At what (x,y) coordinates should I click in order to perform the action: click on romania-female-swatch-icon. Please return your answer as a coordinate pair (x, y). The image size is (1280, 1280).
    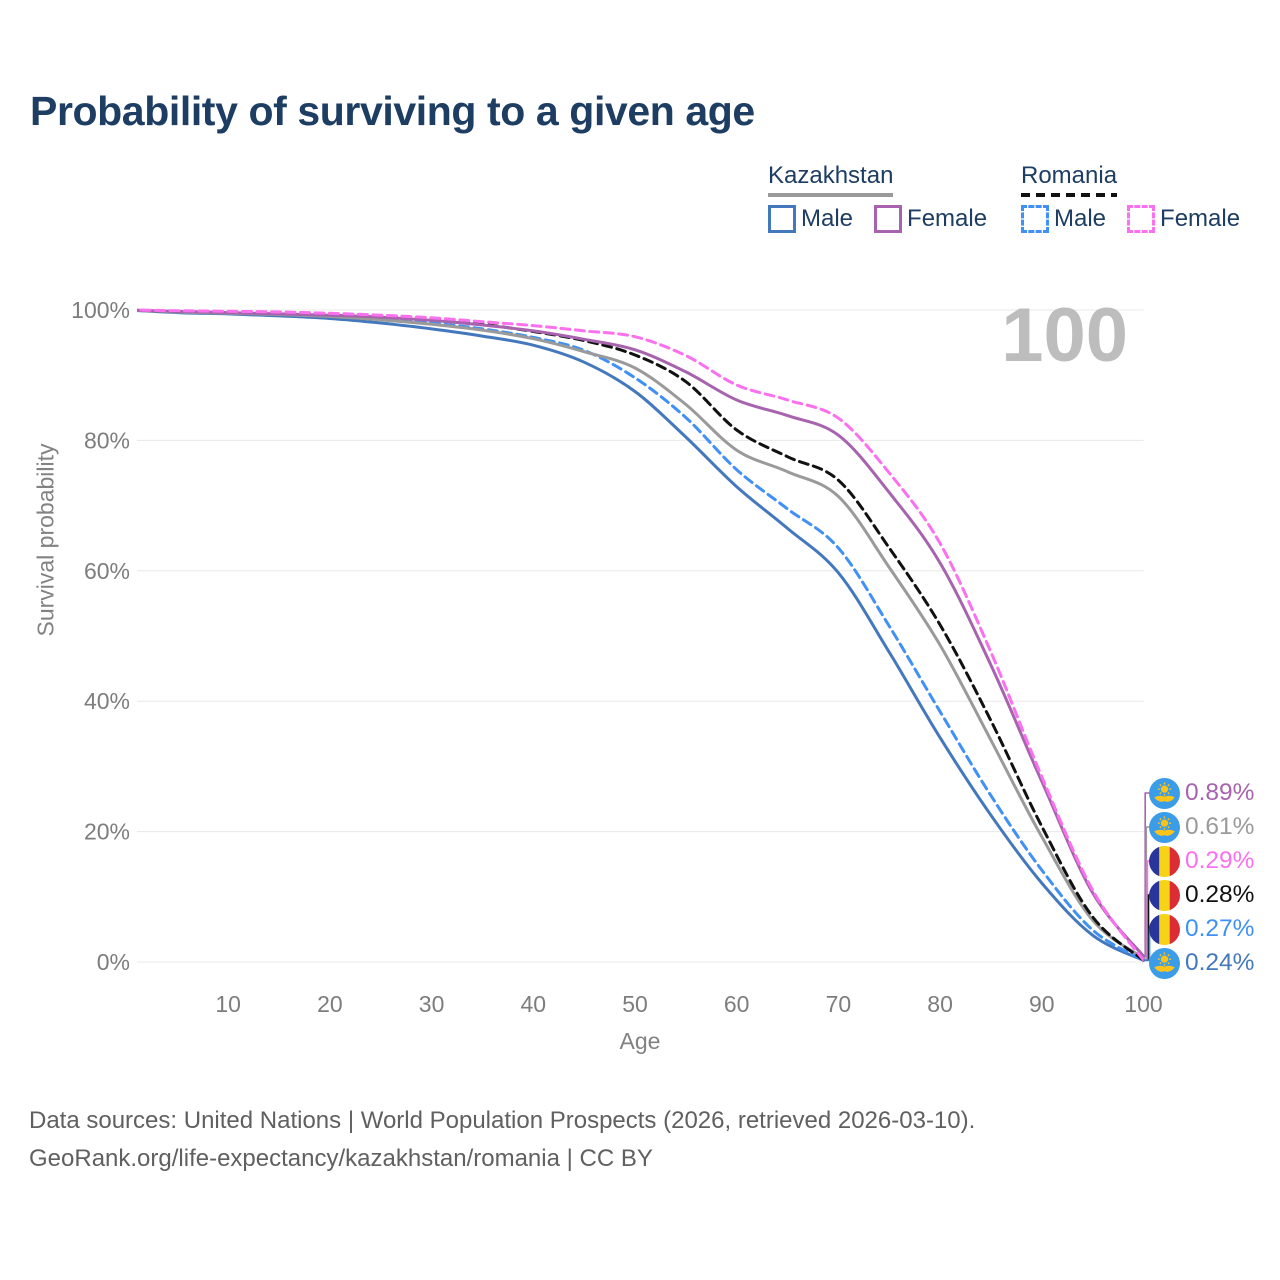
    Looking at the image, I should click on (1141, 219).